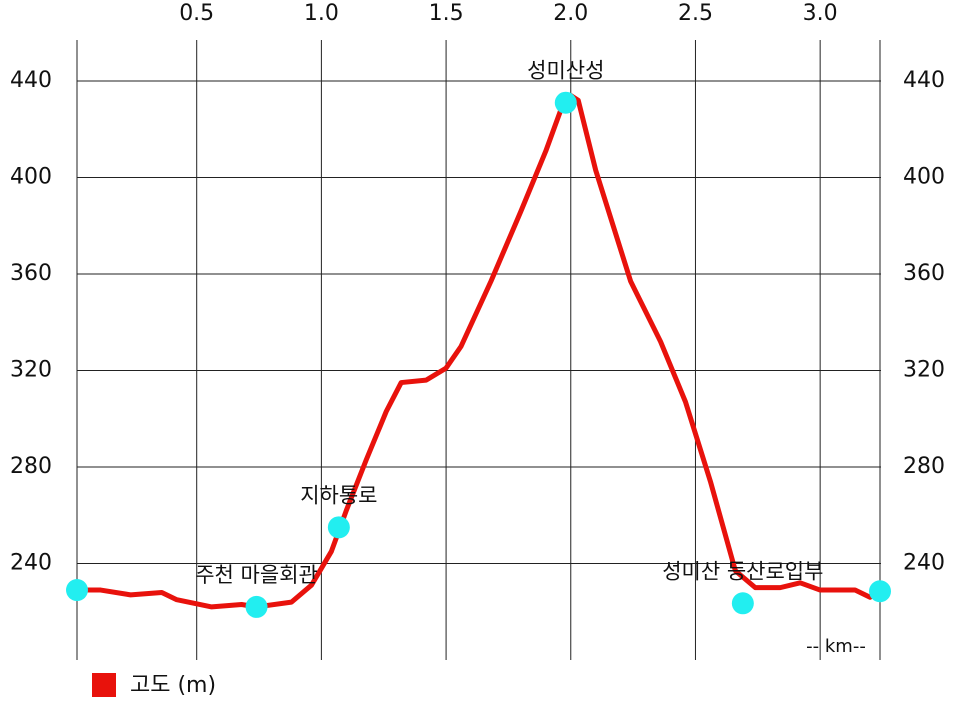 The width and height of the screenshot is (961, 710). I want to click on waypoint-label: 주천 마을회관, so click(256, 575).